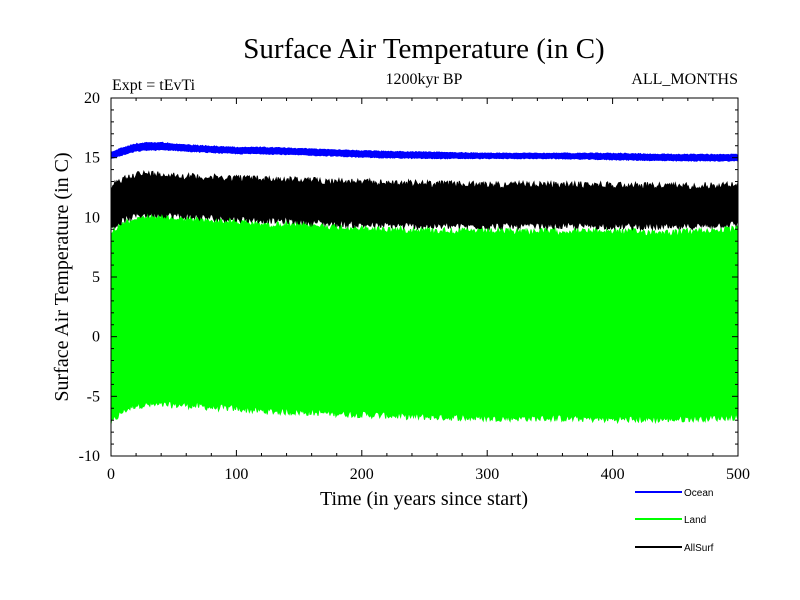 The height and width of the screenshot is (600, 800). I want to click on x-tick-label: 200, so click(362, 474).